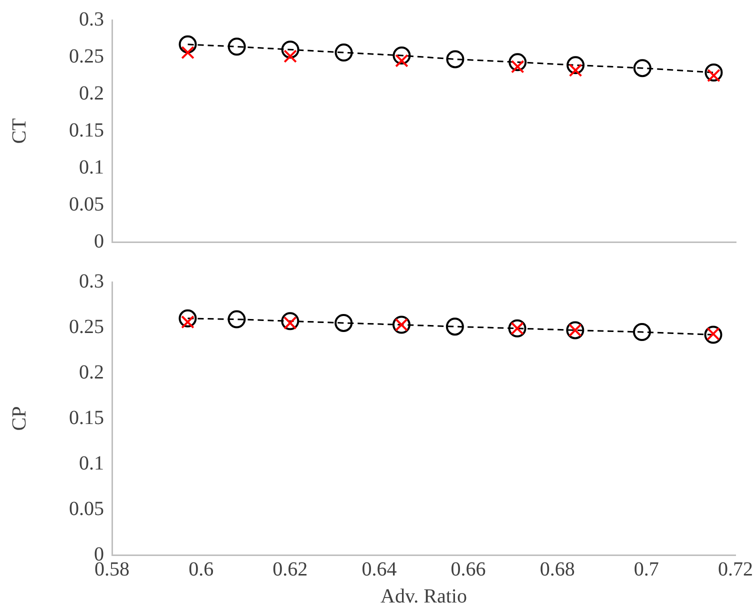 The image size is (756, 609). What do you see at coordinates (646, 569) in the screenshot?
I see `x-tick-label: 0.7` at bounding box center [646, 569].